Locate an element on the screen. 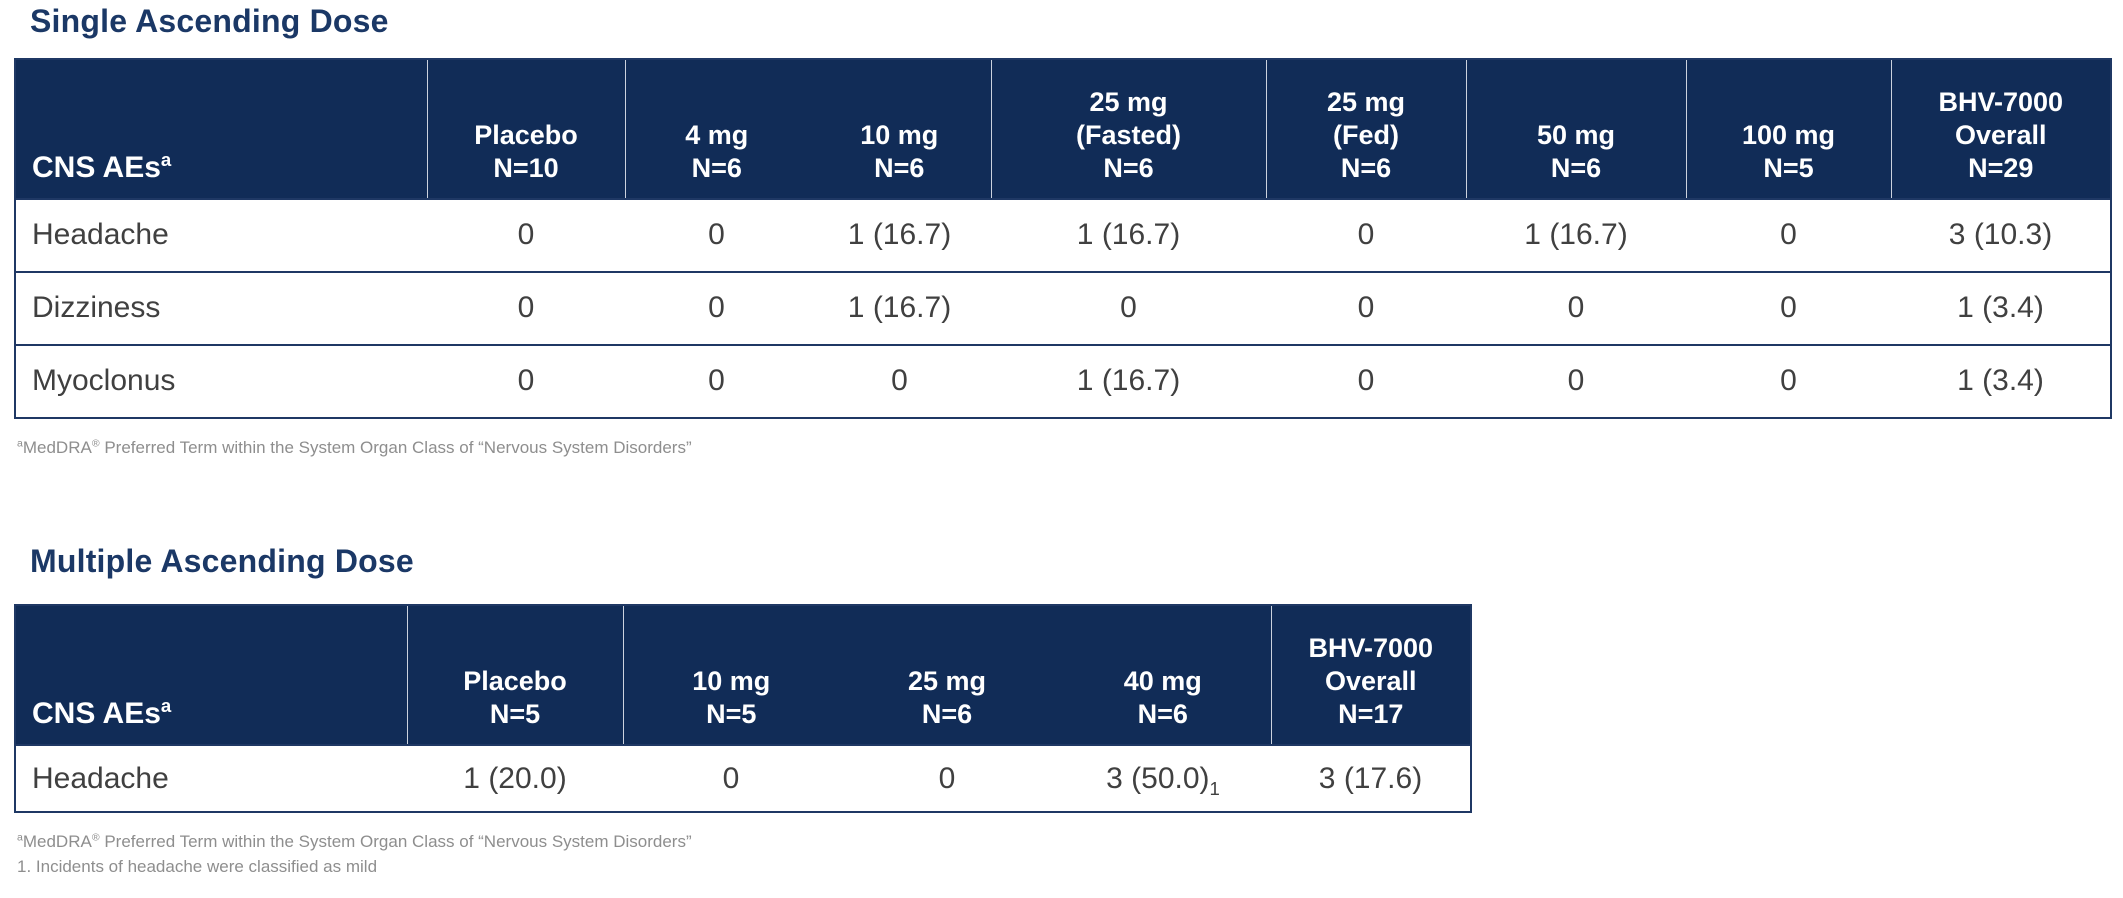 This screenshot has width=2123, height=898. column-header-line: BHV-7000 is located at coordinates (1371, 648).